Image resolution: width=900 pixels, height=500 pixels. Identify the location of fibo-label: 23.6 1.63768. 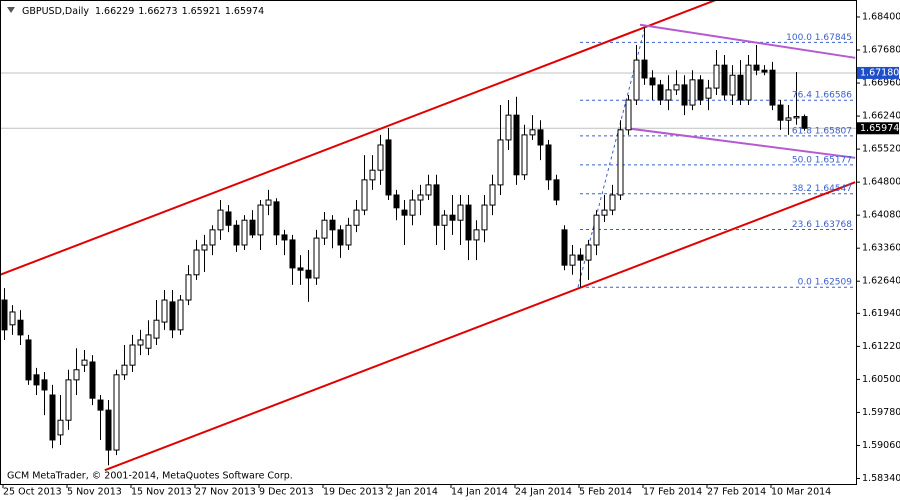
(822, 225).